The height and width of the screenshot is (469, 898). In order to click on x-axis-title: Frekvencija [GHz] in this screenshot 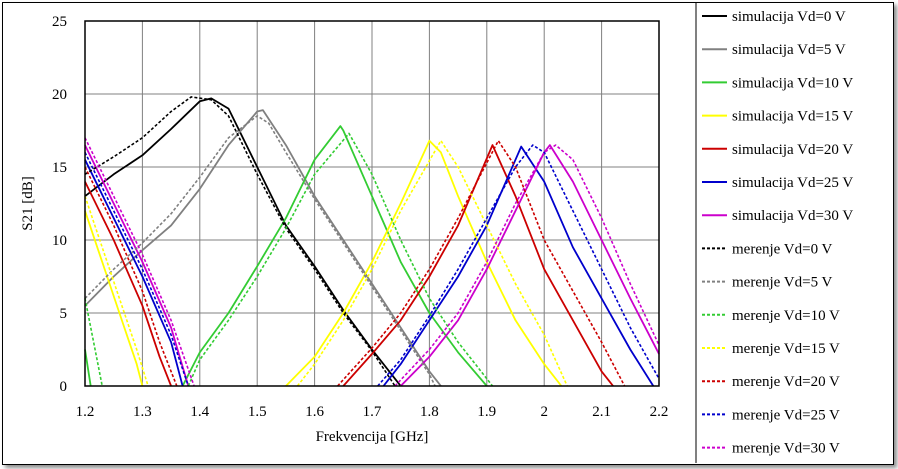, I will do `click(372, 437)`.